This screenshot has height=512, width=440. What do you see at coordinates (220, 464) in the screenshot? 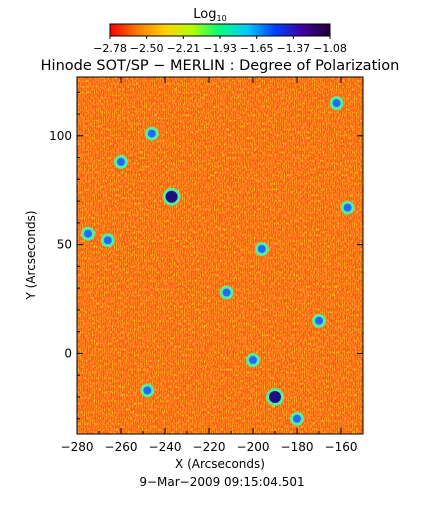
I see `x-axis-label: X (Arcseconds)` at bounding box center [220, 464].